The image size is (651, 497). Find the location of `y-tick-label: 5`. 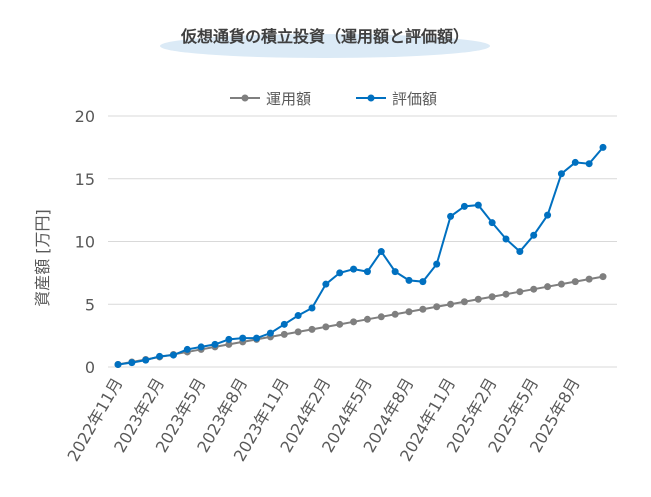

y-tick-label: 5 is located at coordinates (90, 304).